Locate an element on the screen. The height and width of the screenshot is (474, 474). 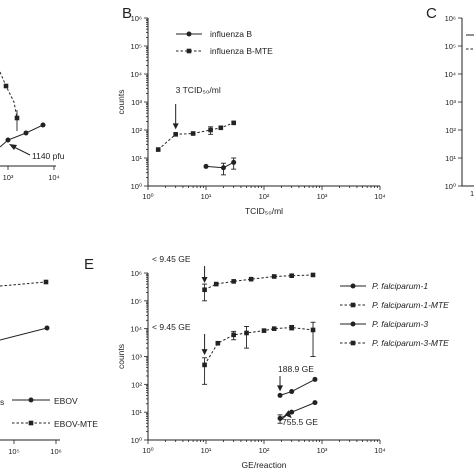
panel-a-x-tick-label: 10³ is located at coordinates (8, 177).